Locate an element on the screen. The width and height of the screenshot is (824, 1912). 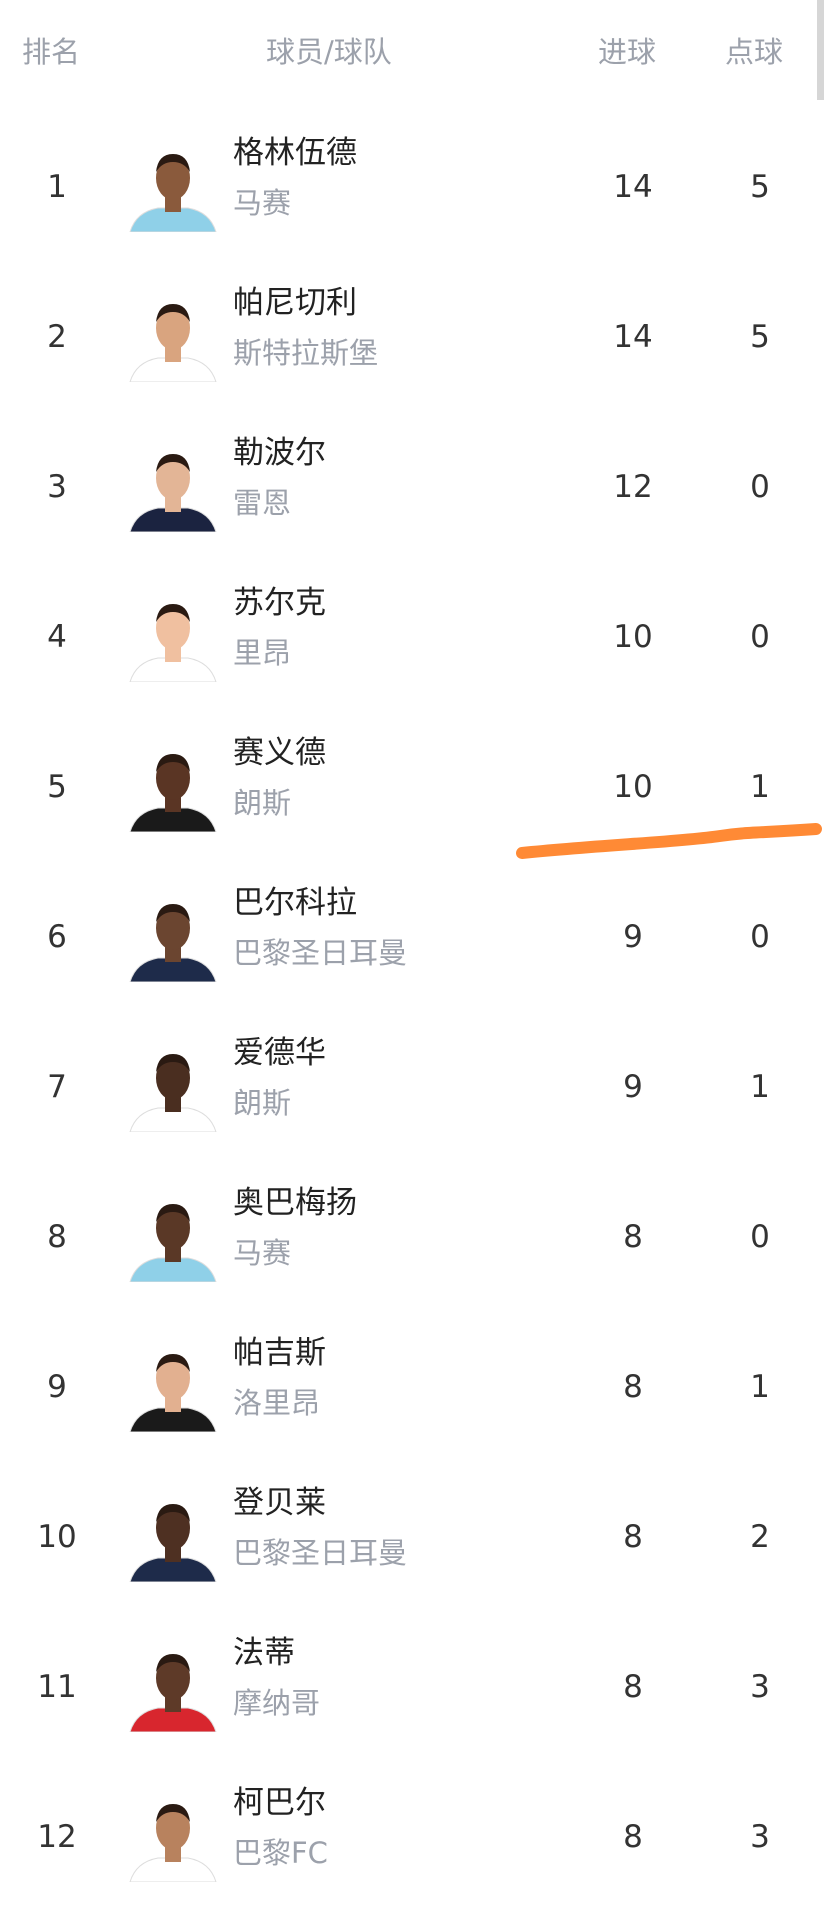
player-name: 苏尔克 is located at coordinates (279, 603).